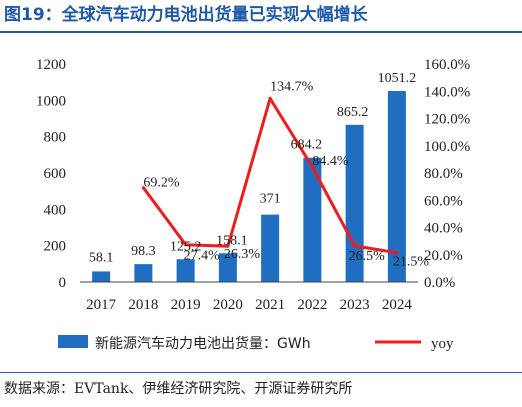 The height and width of the screenshot is (407, 522). Describe the element at coordinates (270, 98) in the screenshot. I see `yoy-point-2021` at that location.